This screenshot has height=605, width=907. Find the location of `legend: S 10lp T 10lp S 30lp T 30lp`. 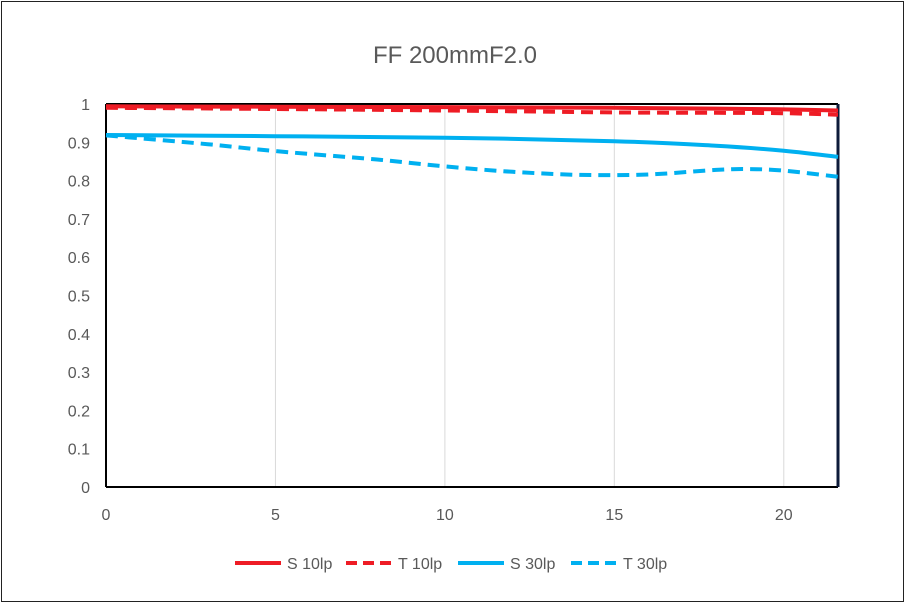

legend: S 10lp T 10lp S 30lp T 30lp is located at coordinates (451, 564).